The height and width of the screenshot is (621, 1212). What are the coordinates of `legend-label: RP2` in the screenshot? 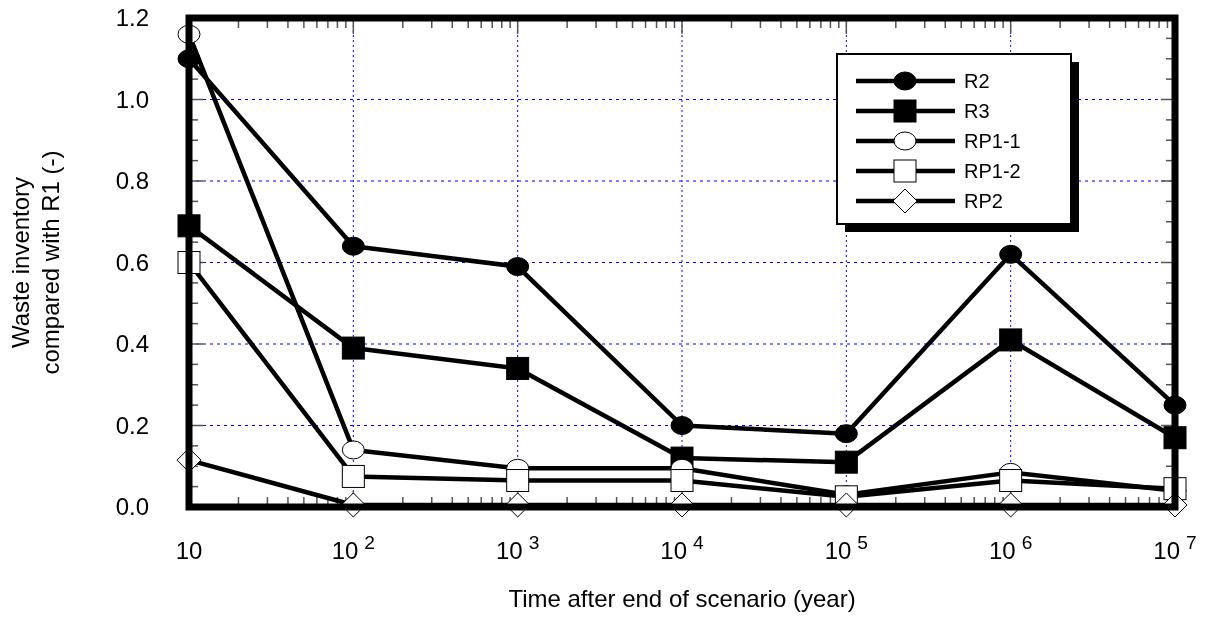 It's located at (983, 201).